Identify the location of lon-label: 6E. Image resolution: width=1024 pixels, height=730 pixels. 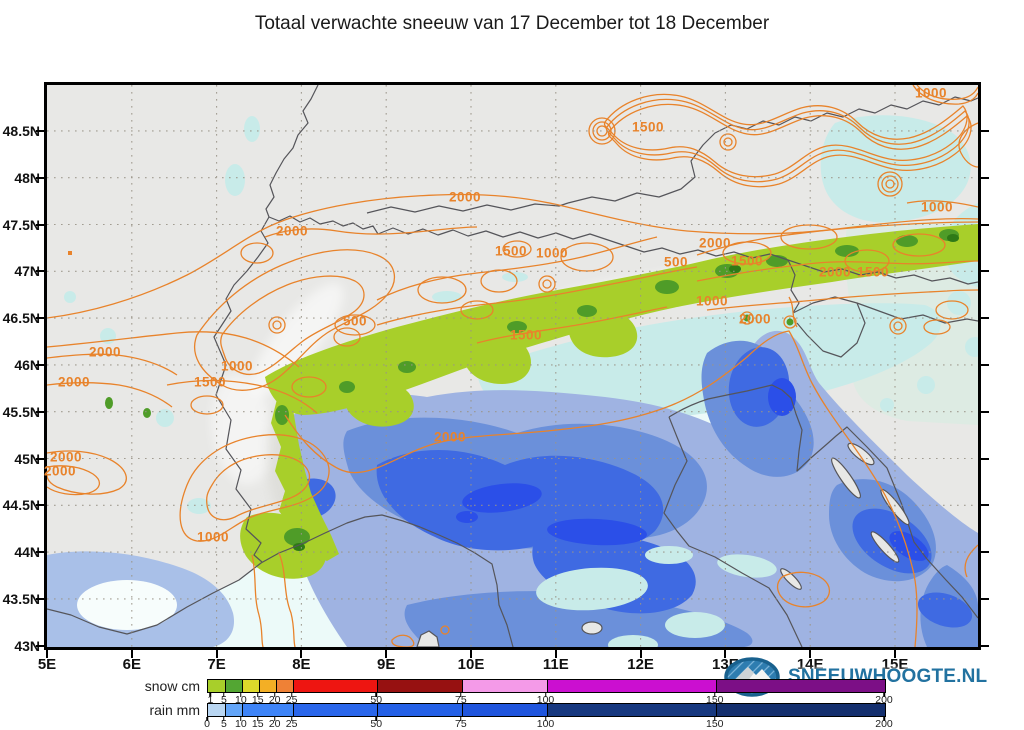
(131, 664).